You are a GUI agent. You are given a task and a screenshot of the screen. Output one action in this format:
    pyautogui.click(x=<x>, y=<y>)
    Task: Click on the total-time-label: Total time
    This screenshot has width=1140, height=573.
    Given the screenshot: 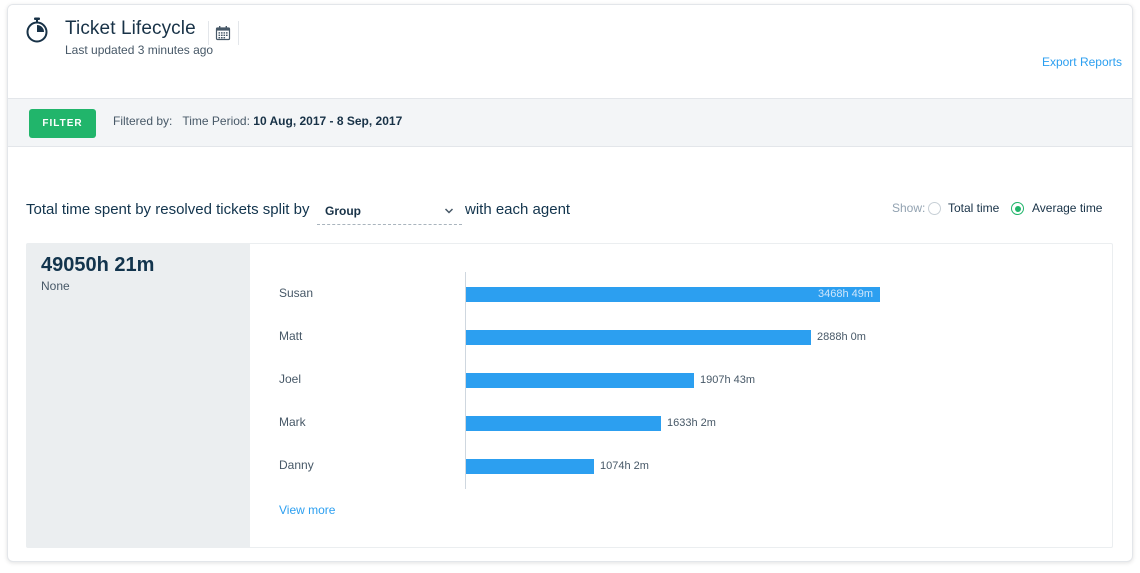 What is the action you would take?
    pyautogui.click(x=974, y=208)
    